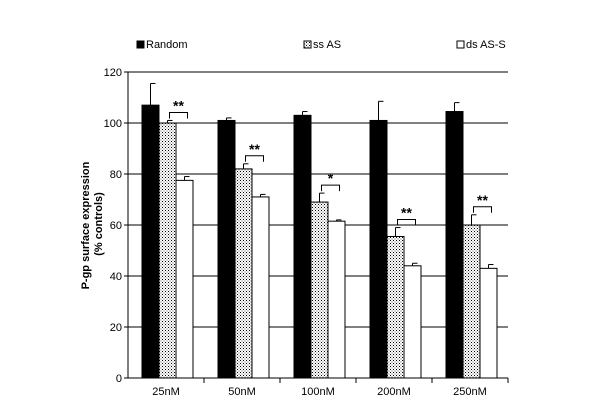 The width and height of the screenshot is (592, 416). What do you see at coordinates (331, 178) in the screenshot?
I see `significance-label: *` at bounding box center [331, 178].